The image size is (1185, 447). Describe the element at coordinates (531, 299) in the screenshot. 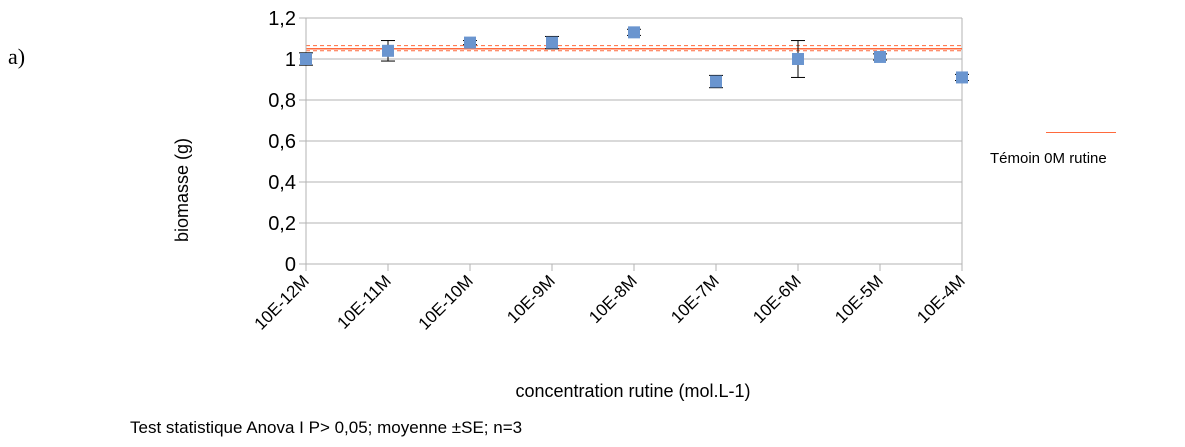

I see `x-tick-label: 10E-9M` at that location.